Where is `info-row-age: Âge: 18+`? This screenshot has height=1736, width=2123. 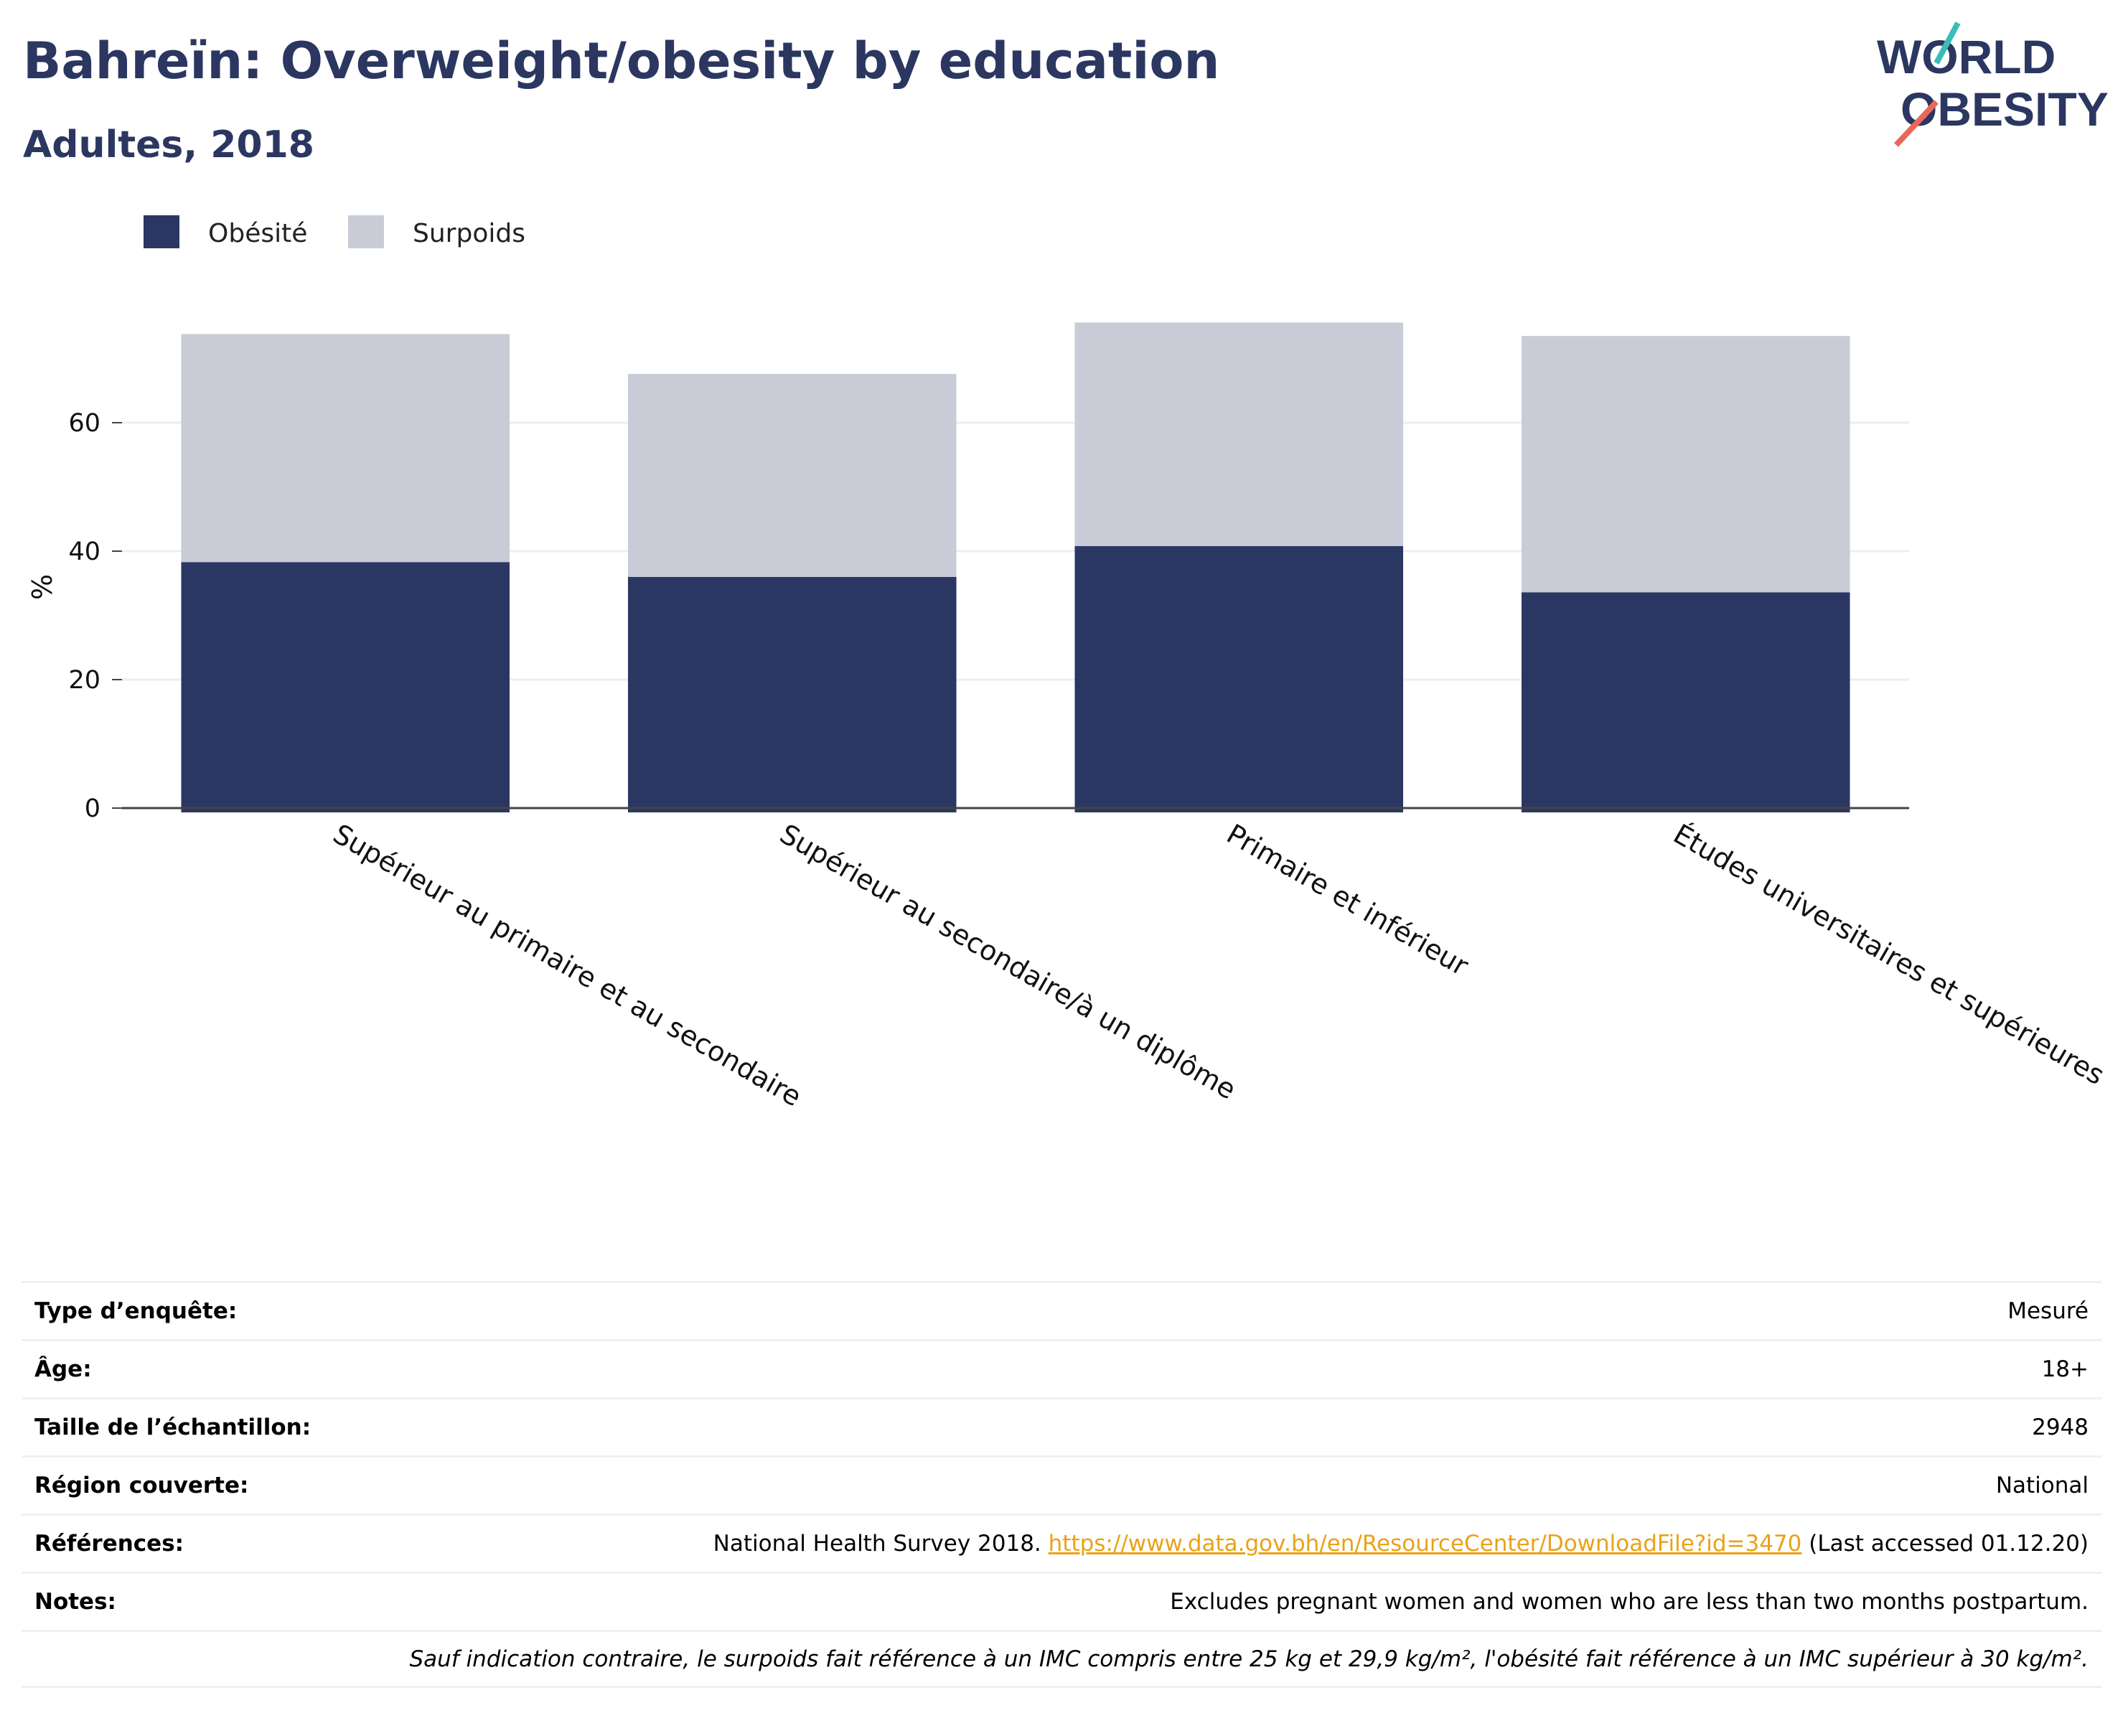
info-row-age: Âge: 18+ is located at coordinates (1061, 1368).